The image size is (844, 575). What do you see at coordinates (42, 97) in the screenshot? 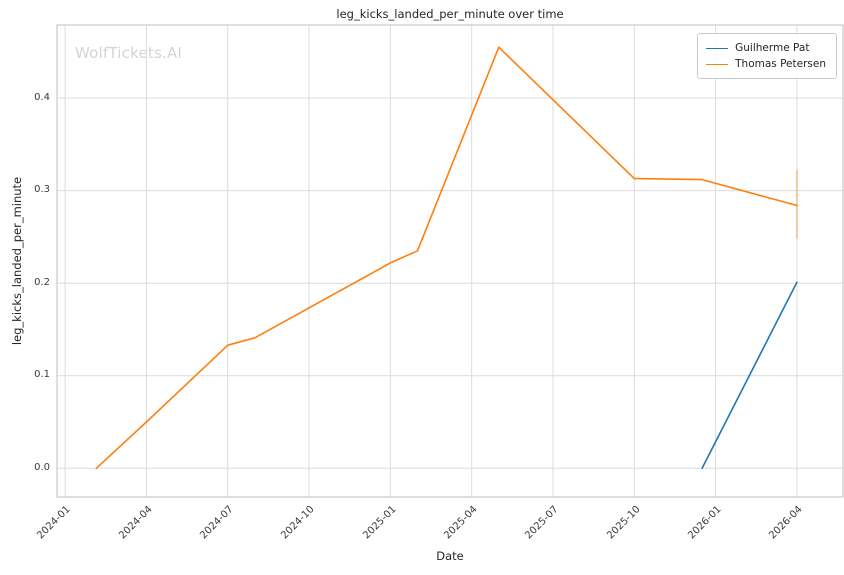
I see `y-tick-label: 0.4` at bounding box center [42, 97].